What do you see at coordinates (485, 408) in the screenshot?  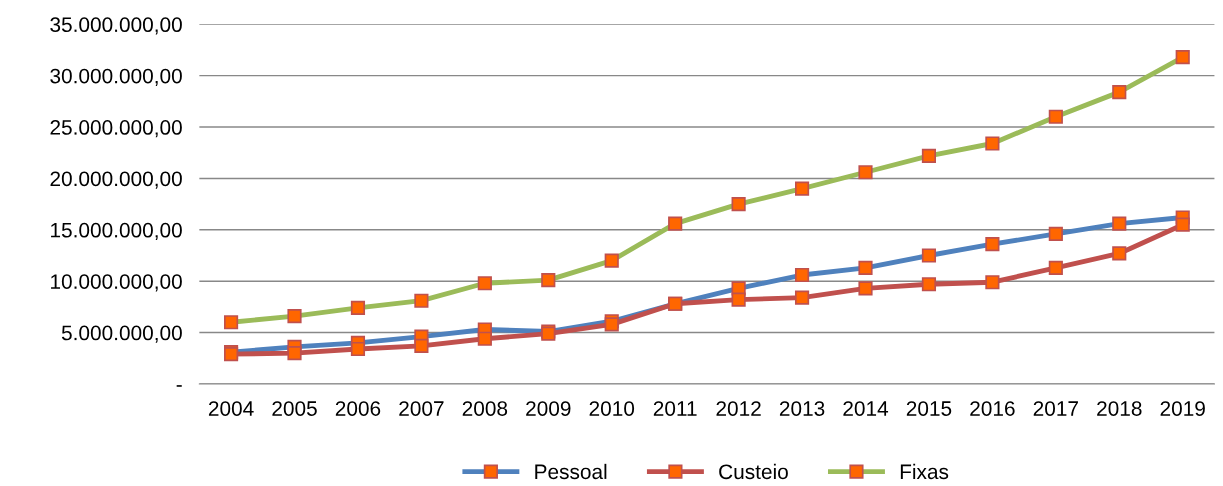 I see `x-tick-label: 2008` at bounding box center [485, 408].